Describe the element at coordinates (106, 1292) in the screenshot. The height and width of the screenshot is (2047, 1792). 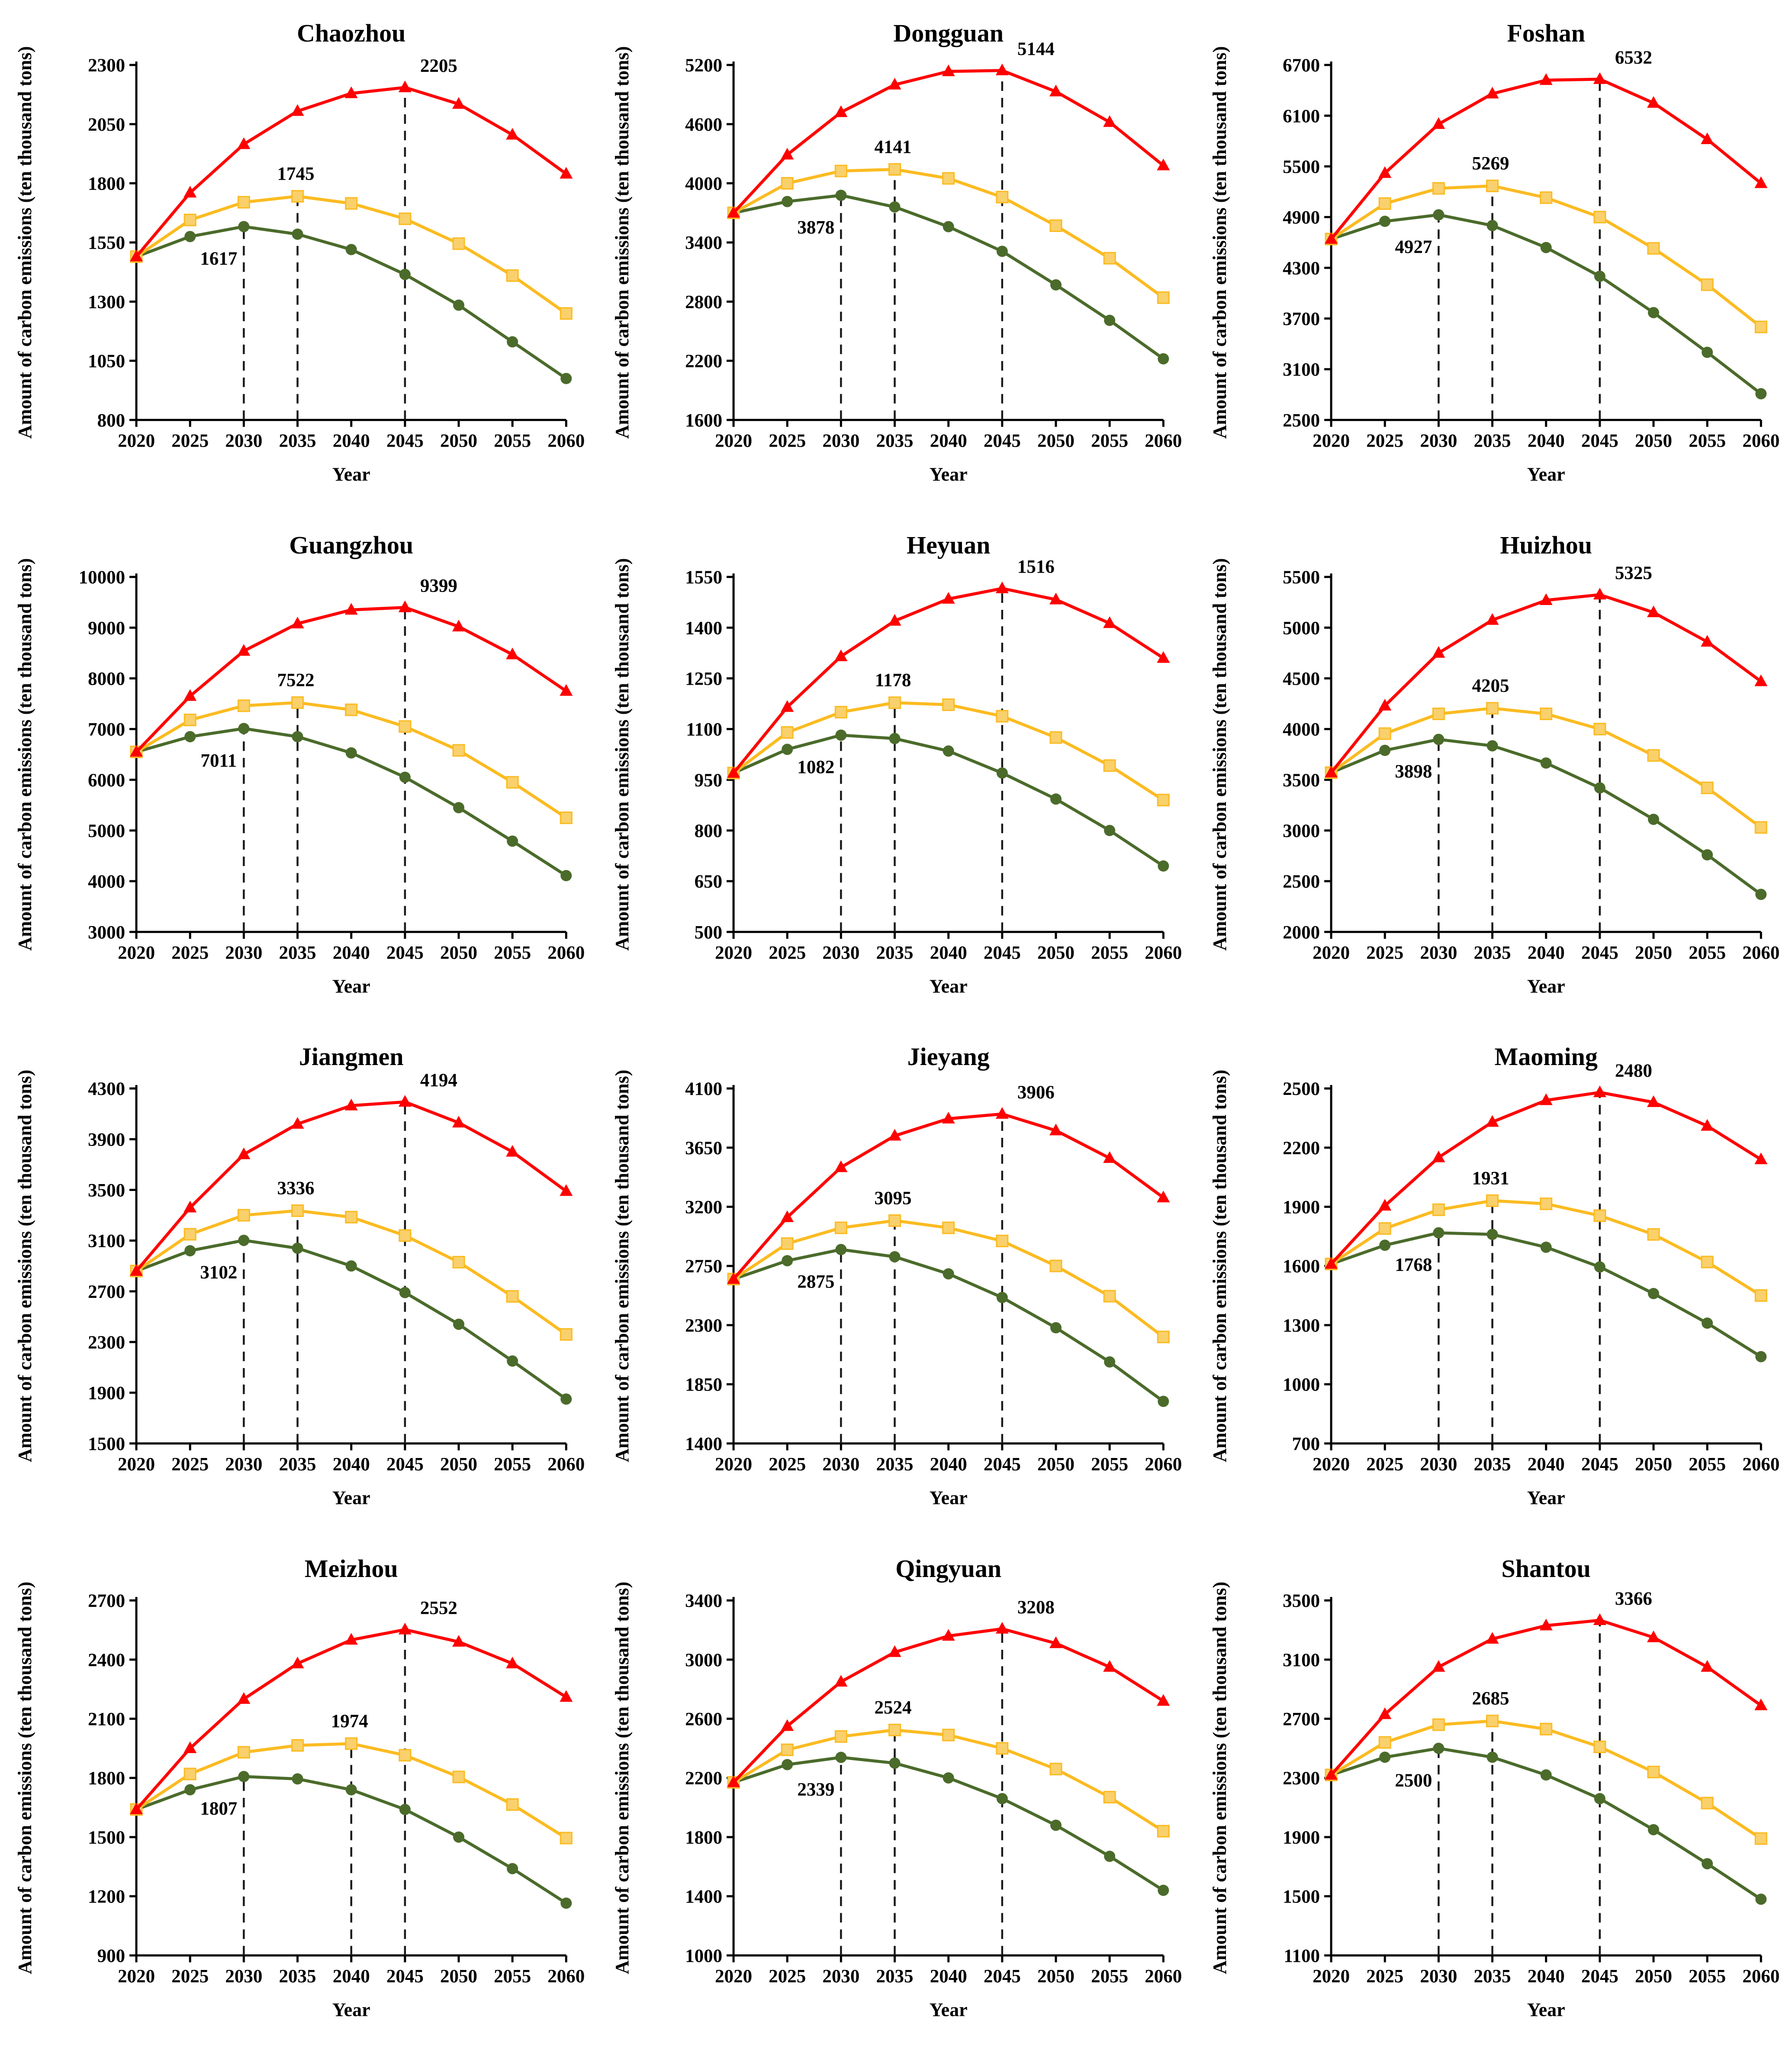
I see `y-tick-label: 2700` at that location.